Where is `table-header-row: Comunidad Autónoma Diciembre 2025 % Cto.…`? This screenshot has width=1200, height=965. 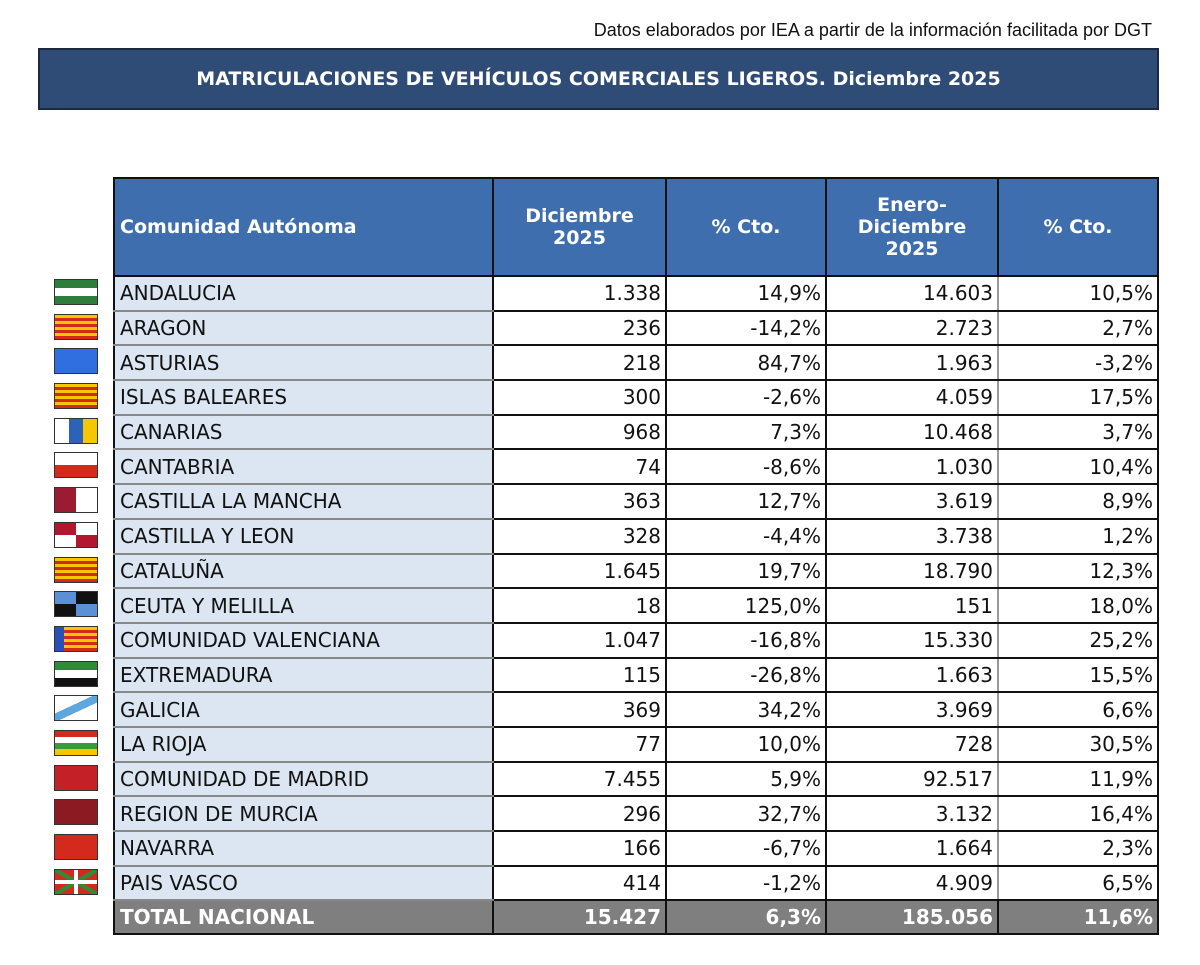 table-header-row: Comunidad Autónoma Diciembre 2025 % Cto.… is located at coordinates (636, 227).